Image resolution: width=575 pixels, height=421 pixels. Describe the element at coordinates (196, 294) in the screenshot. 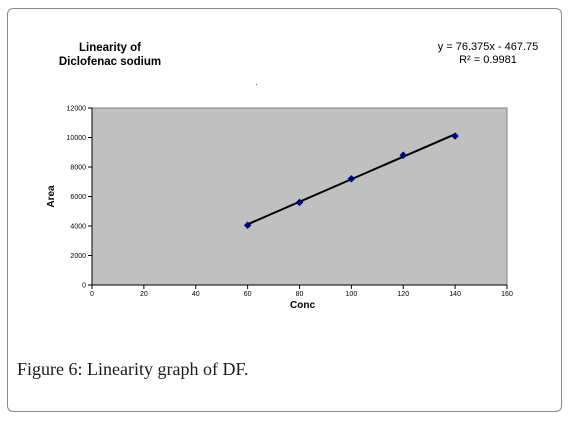

I see `x-tick-label: 40` at that location.